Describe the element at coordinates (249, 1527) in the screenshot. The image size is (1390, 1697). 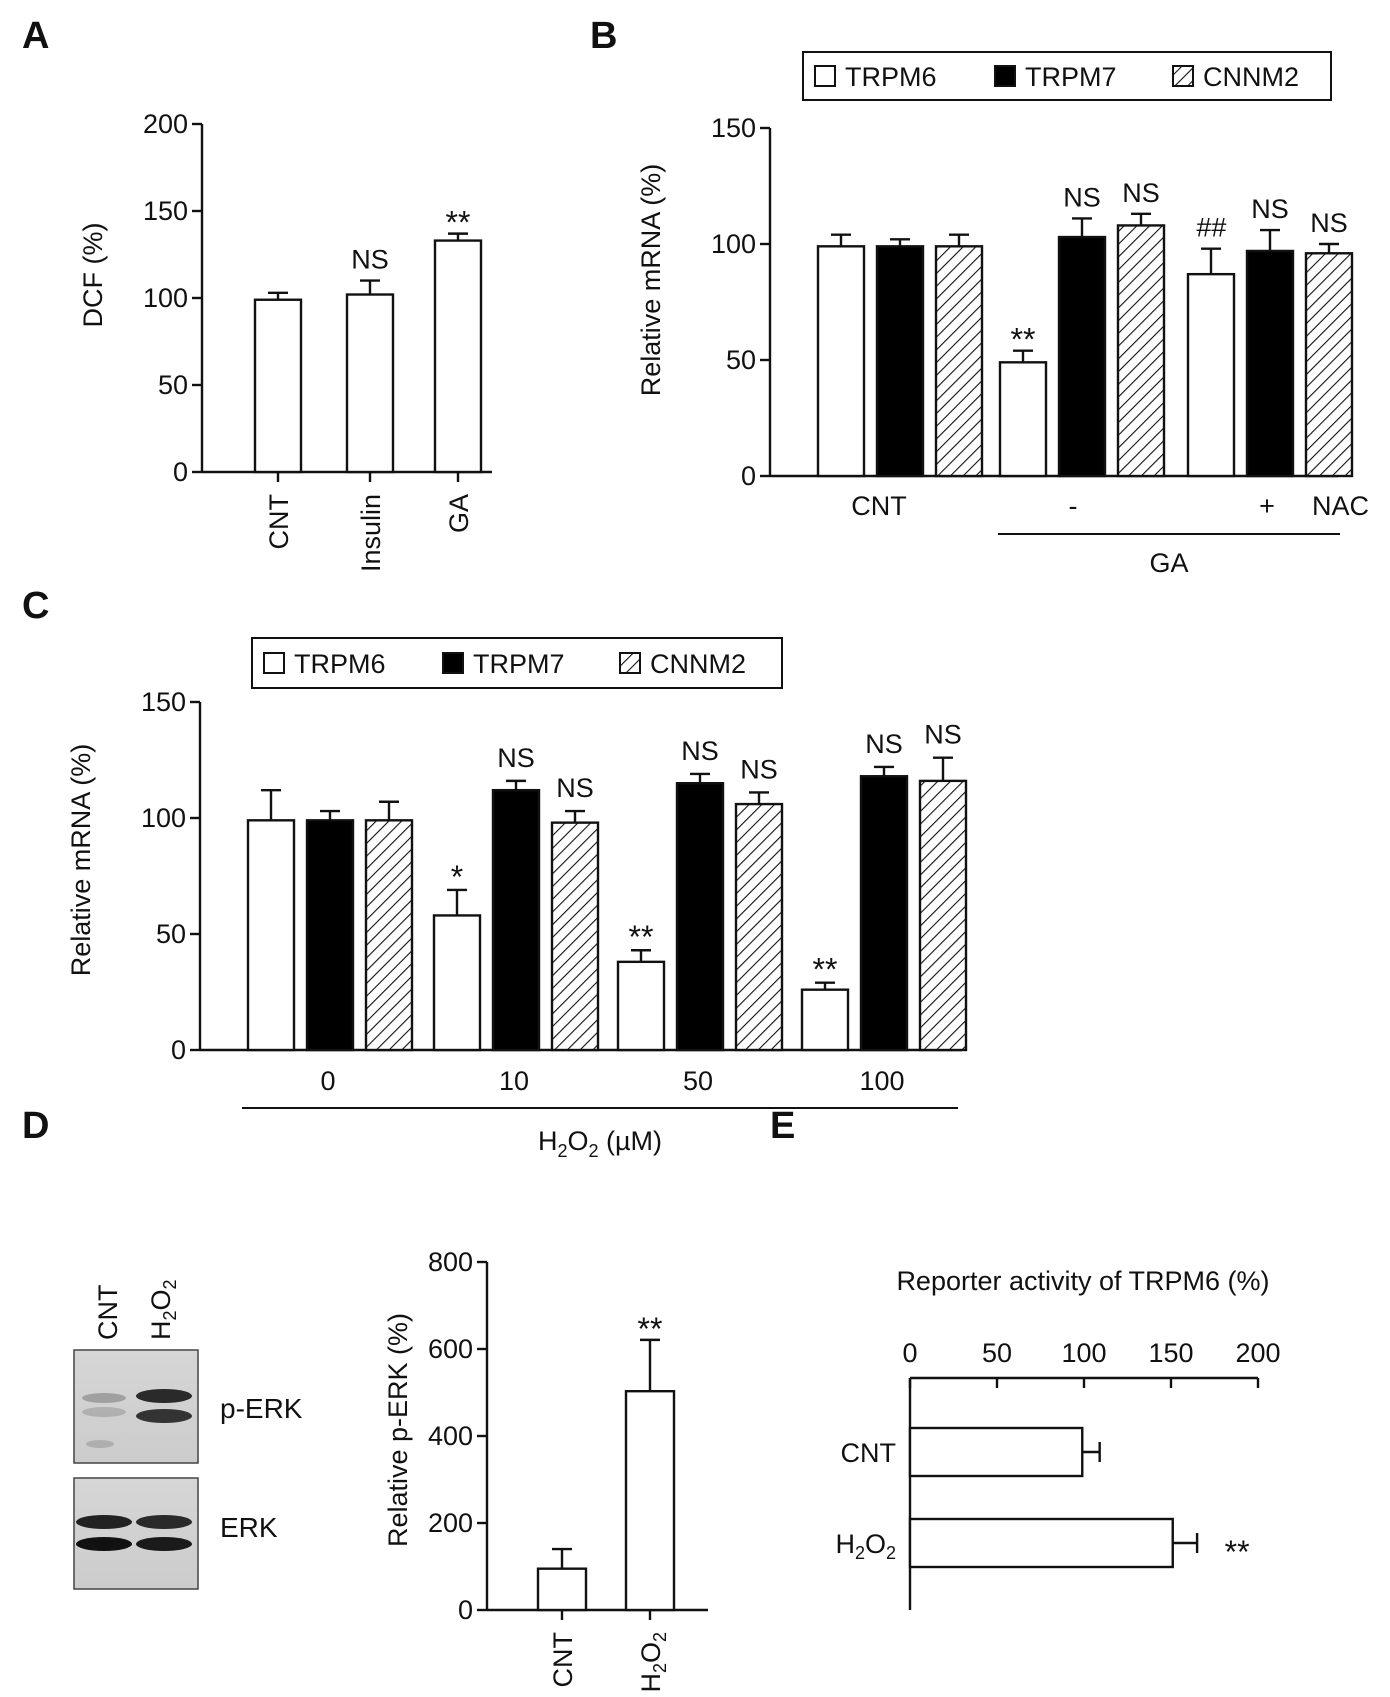
I see `blot-band-label-erk: ERK` at that location.